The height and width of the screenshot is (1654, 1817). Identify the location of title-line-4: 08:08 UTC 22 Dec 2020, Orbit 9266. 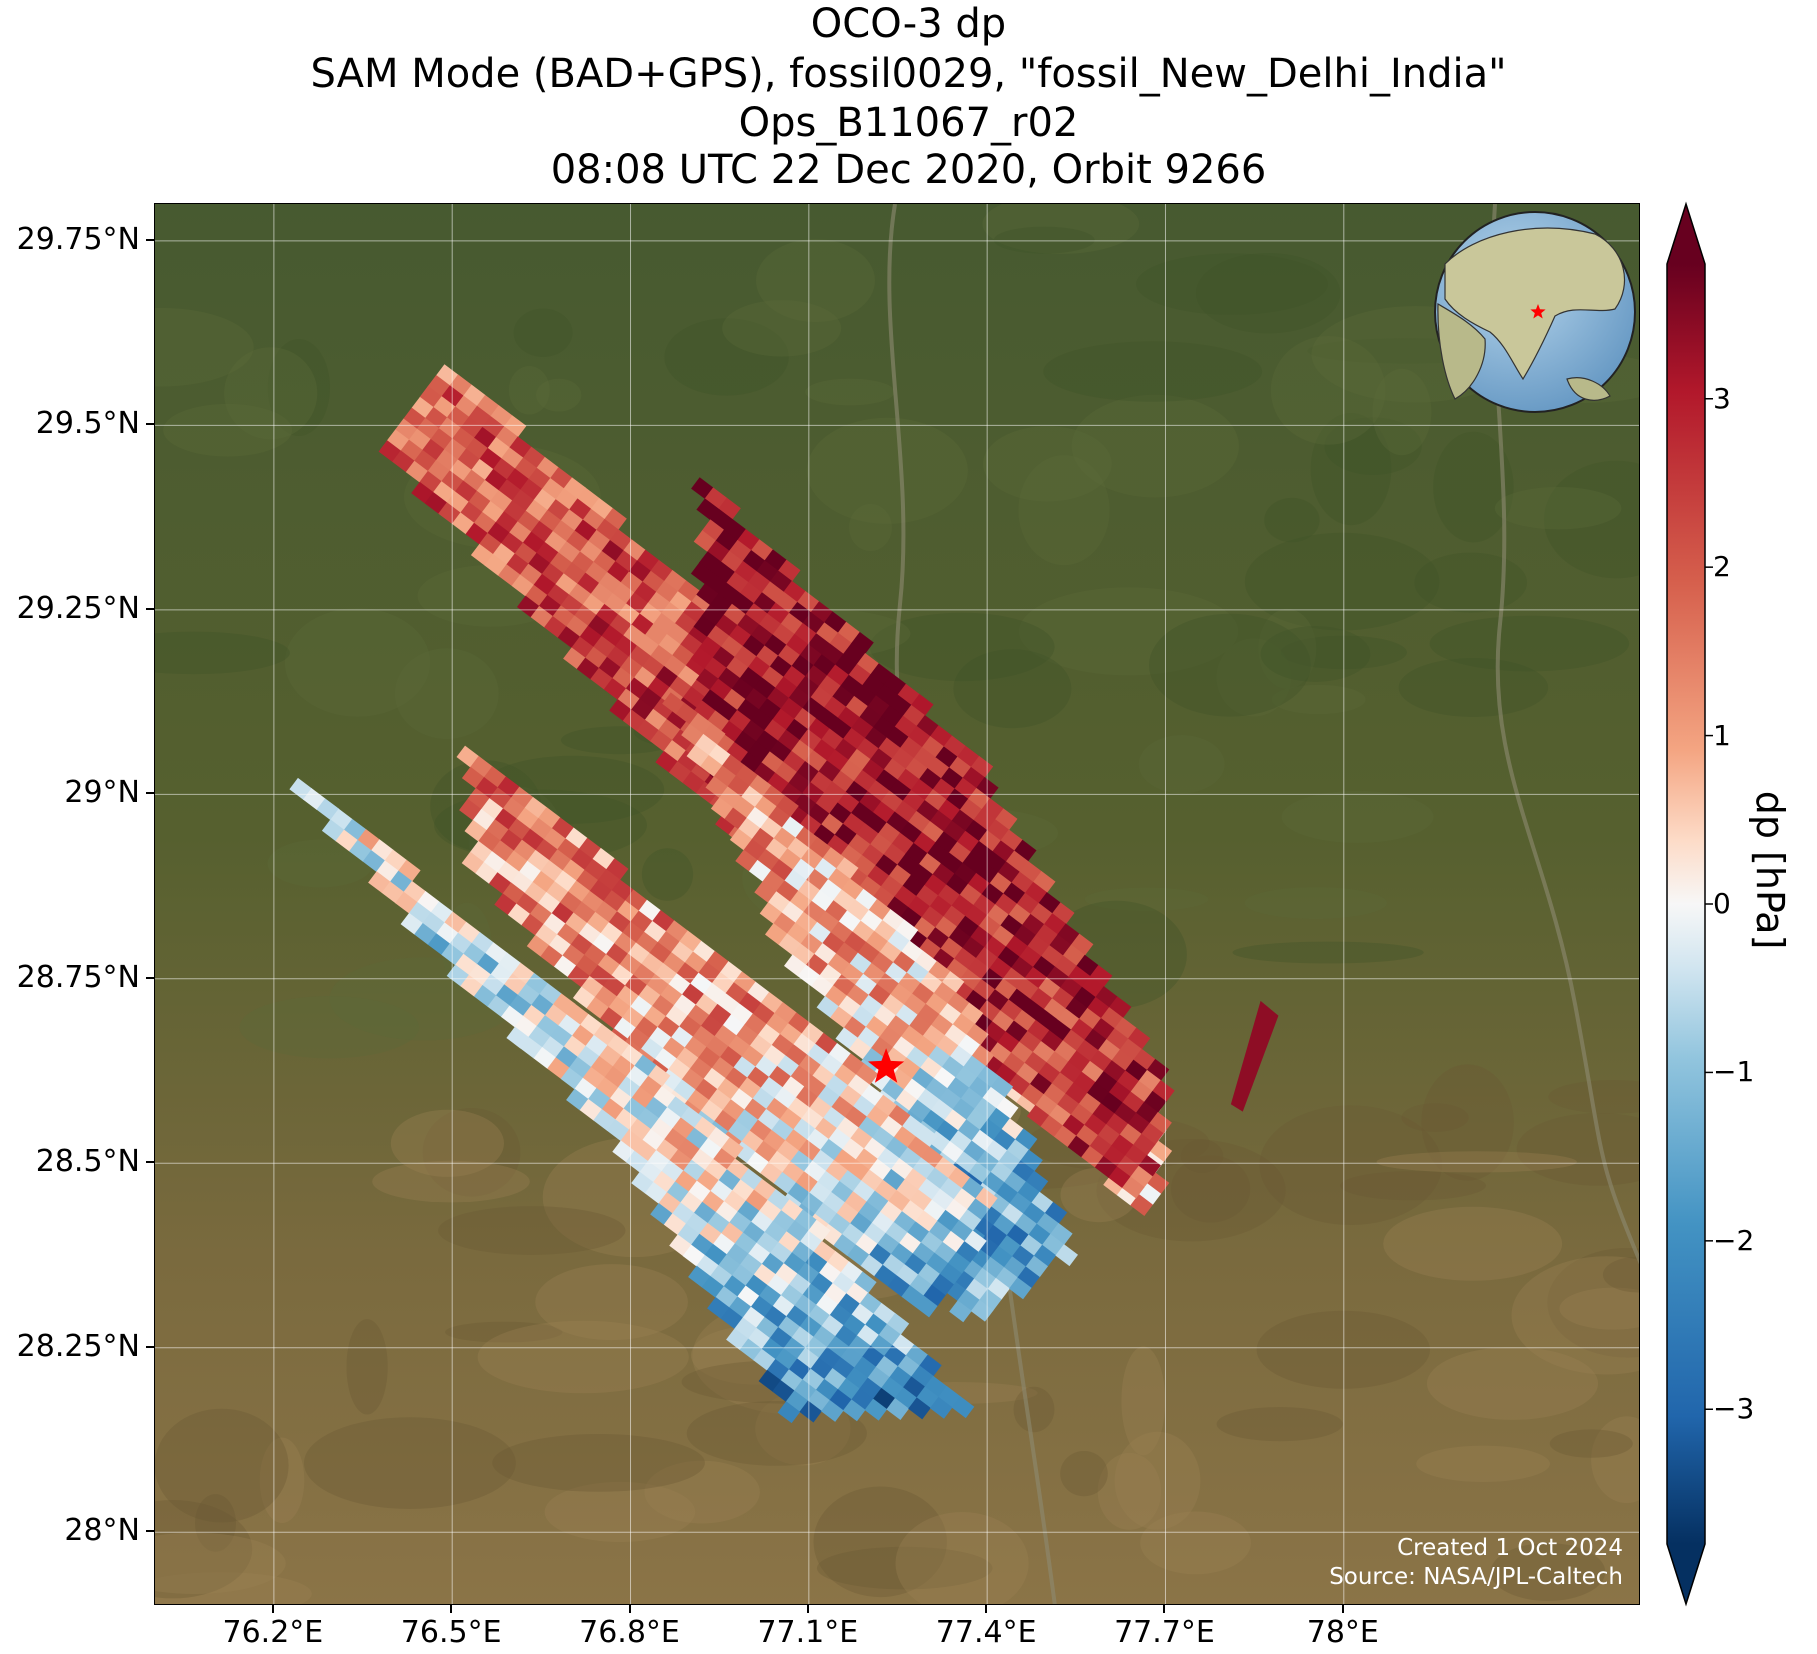
(908, 170).